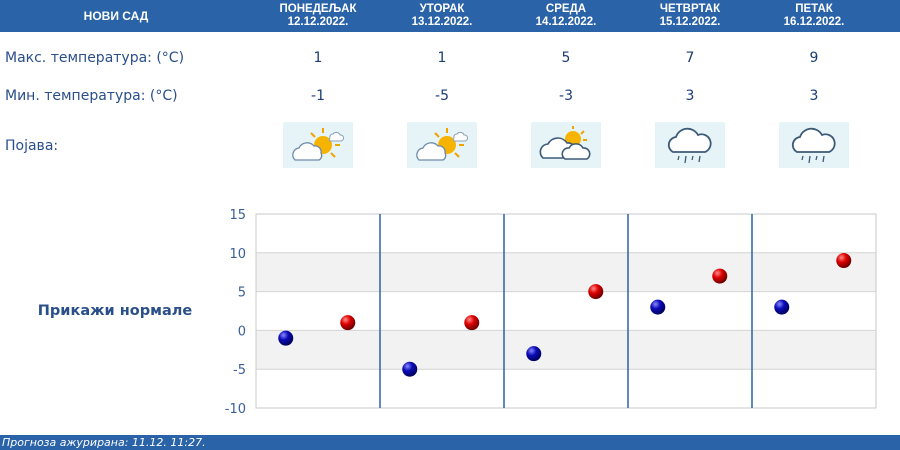 This screenshot has width=900, height=450. Describe the element at coordinates (237, 215) in the screenshot. I see `y-tick-label: 15` at that location.